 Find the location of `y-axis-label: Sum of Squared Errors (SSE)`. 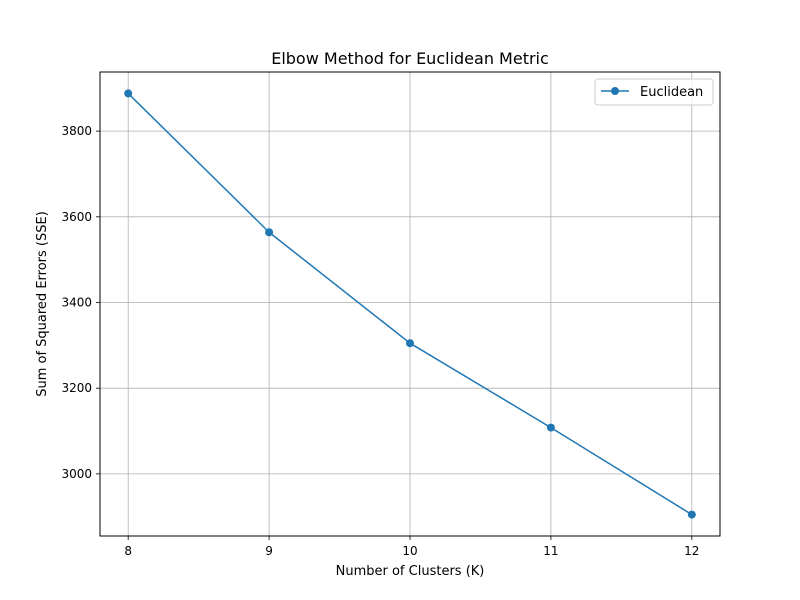

y-axis-label: Sum of Squared Errors (SSE) is located at coordinates (42, 304).